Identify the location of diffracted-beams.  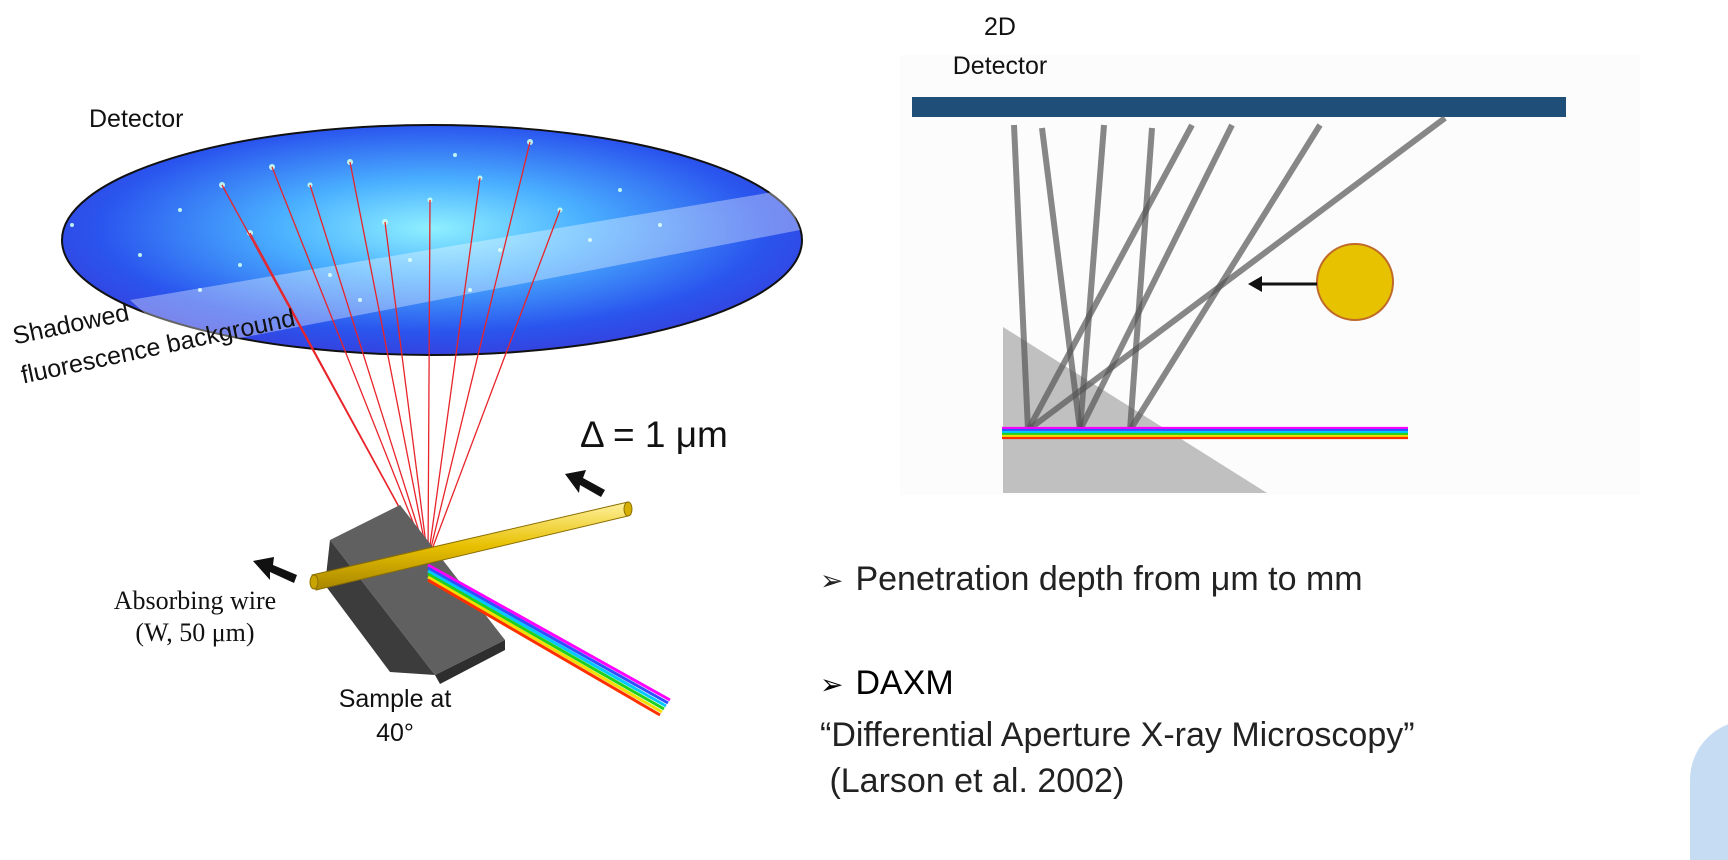
(1229, 274).